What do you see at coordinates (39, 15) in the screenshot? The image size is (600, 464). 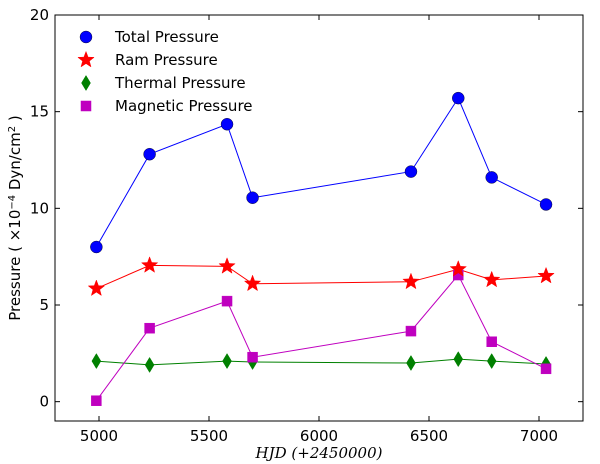 I see `y-tick-label: 20` at bounding box center [39, 15].